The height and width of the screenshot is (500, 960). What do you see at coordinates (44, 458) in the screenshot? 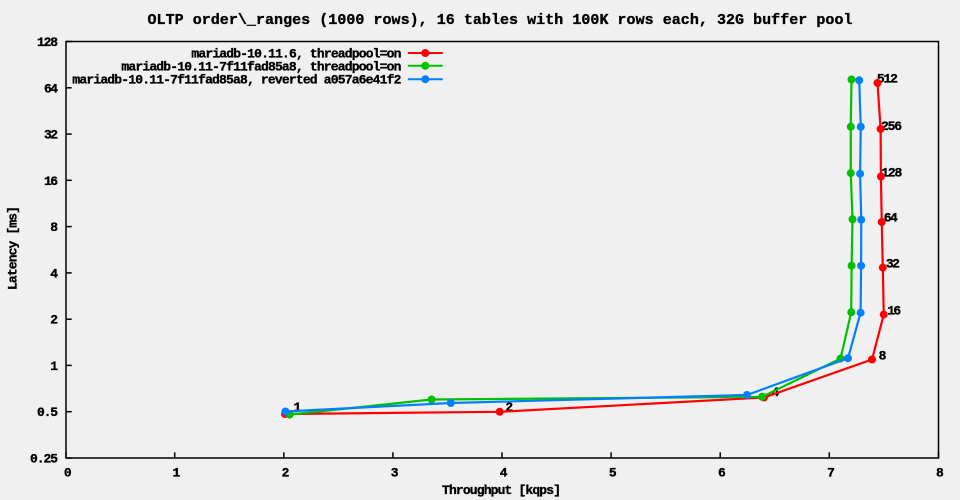
I see `svg-text: 0.25` at bounding box center [44, 458].